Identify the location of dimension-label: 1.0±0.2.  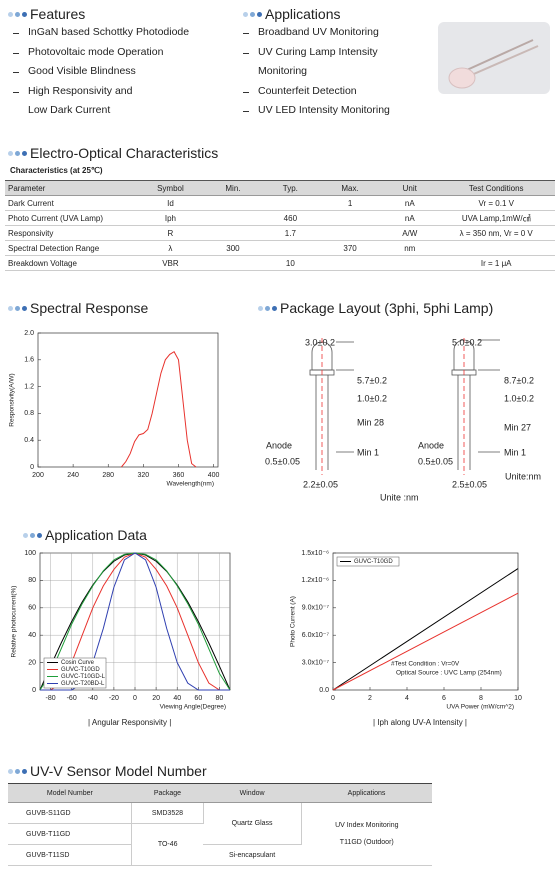
(372, 398).